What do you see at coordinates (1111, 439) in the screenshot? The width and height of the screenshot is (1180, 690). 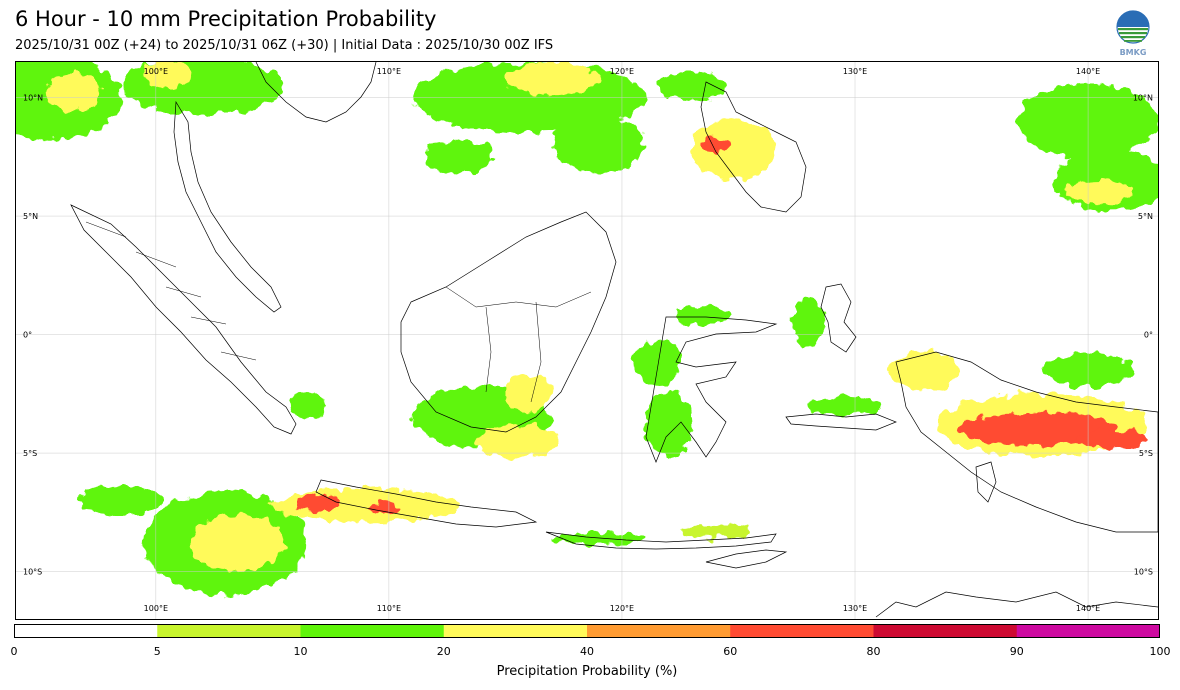 I see `precip-region-papua-east-peak` at bounding box center [1111, 439].